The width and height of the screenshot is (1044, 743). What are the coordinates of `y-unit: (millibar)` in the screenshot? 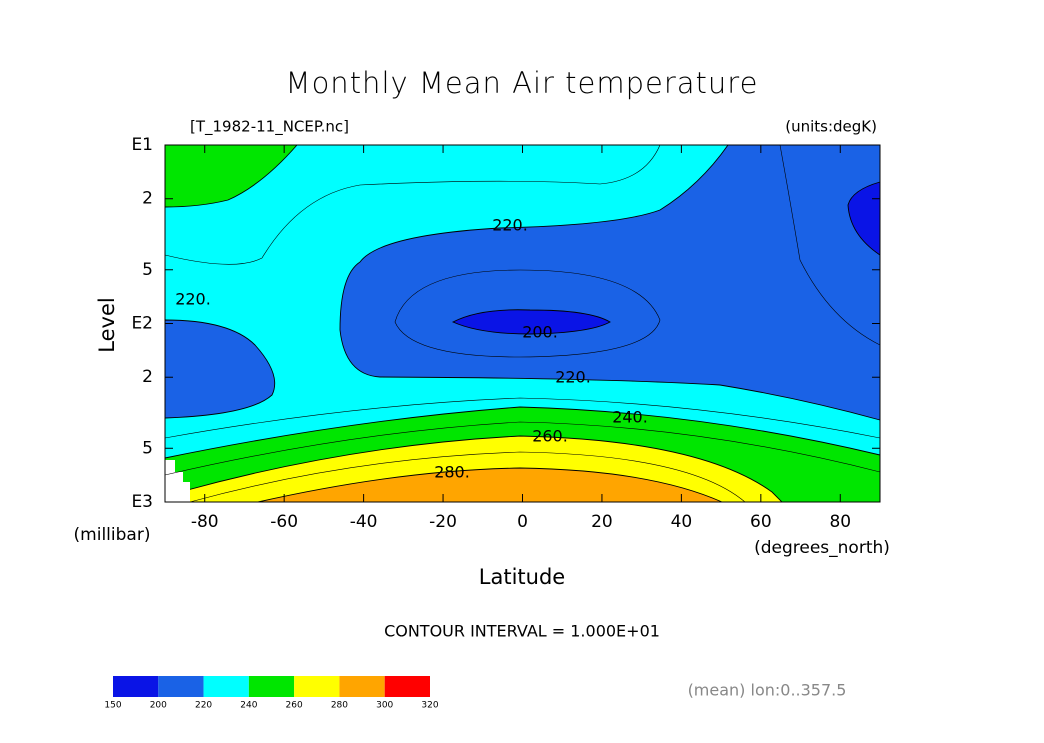 It's located at (112, 535).